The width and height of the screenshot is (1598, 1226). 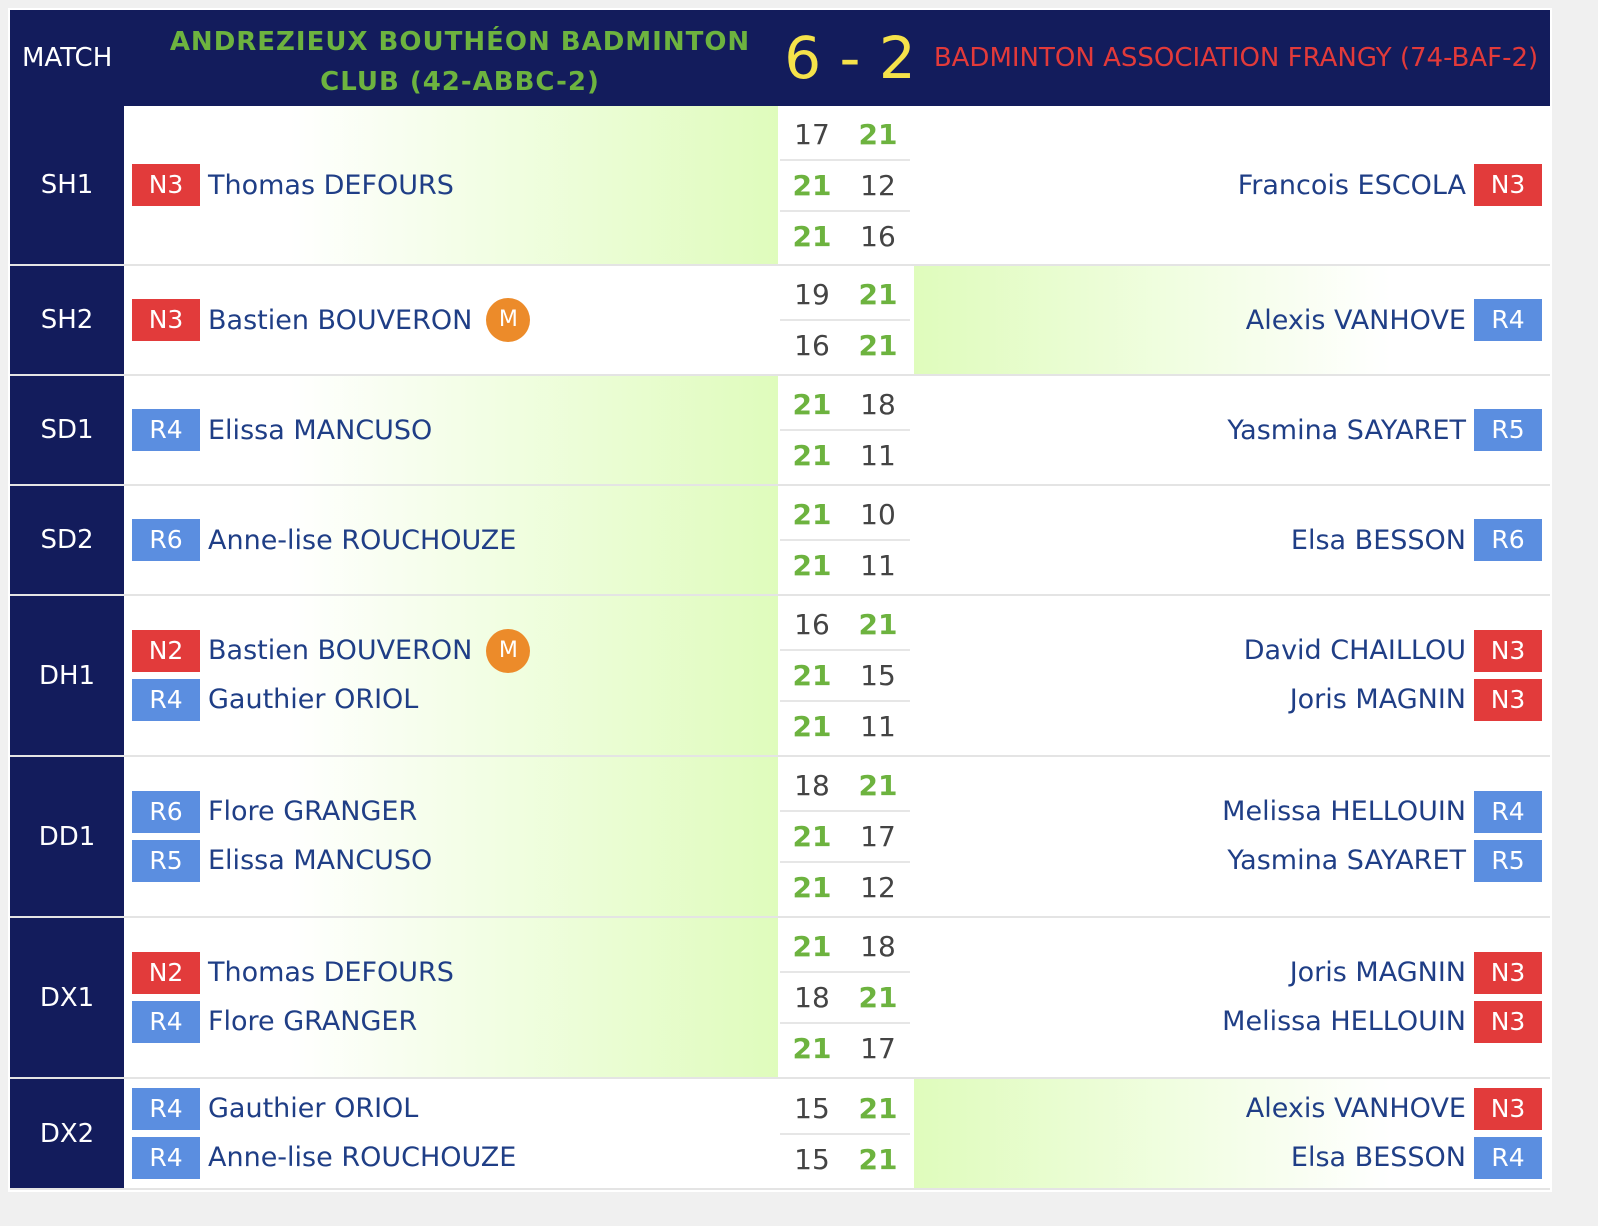 I want to click on match-code: DH1, so click(x=67, y=675).